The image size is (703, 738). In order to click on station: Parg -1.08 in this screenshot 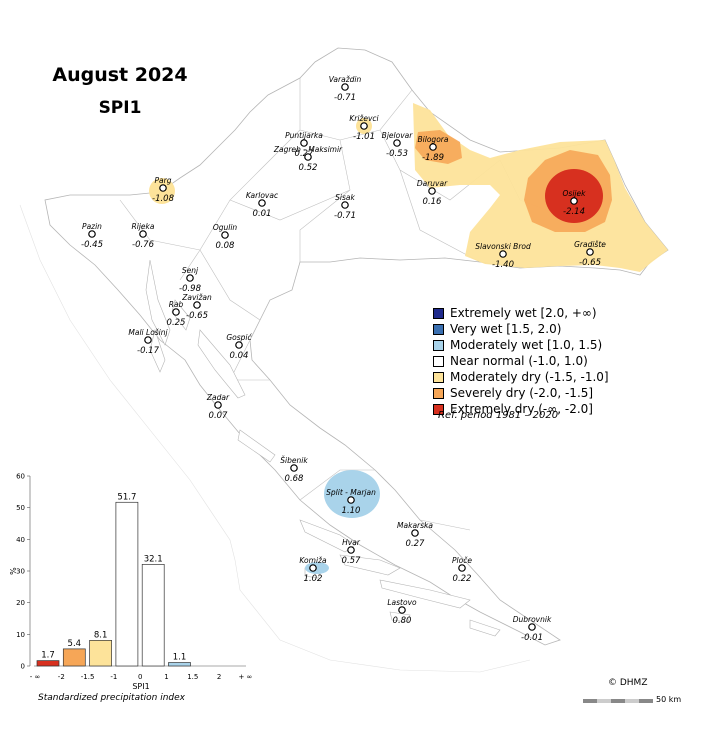, I will do `click(163, 190)`.